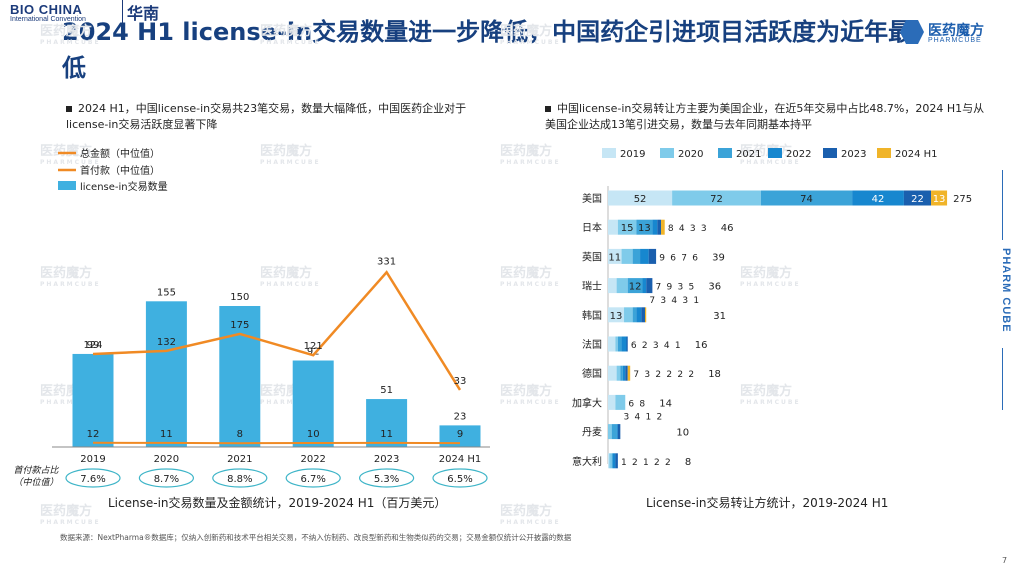  I want to click on ratio-row-label: 首付款占比, so click(36, 470).